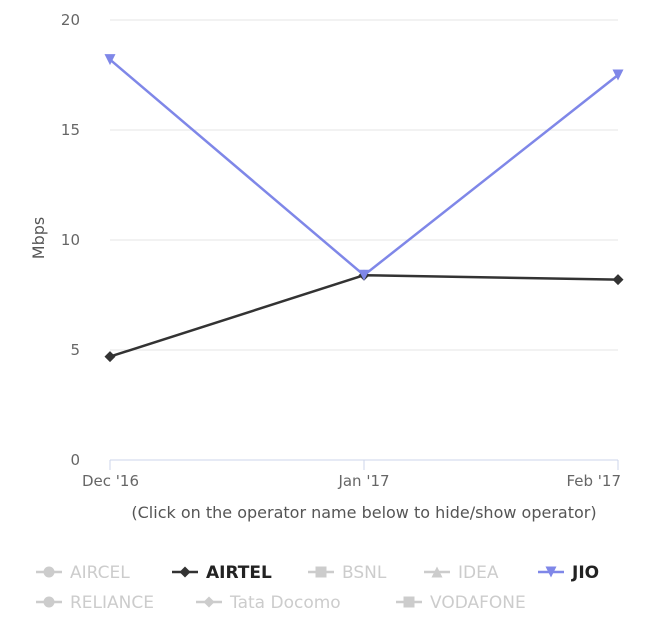  I want to click on legend-item-bsnl: BSNL, so click(347, 573).